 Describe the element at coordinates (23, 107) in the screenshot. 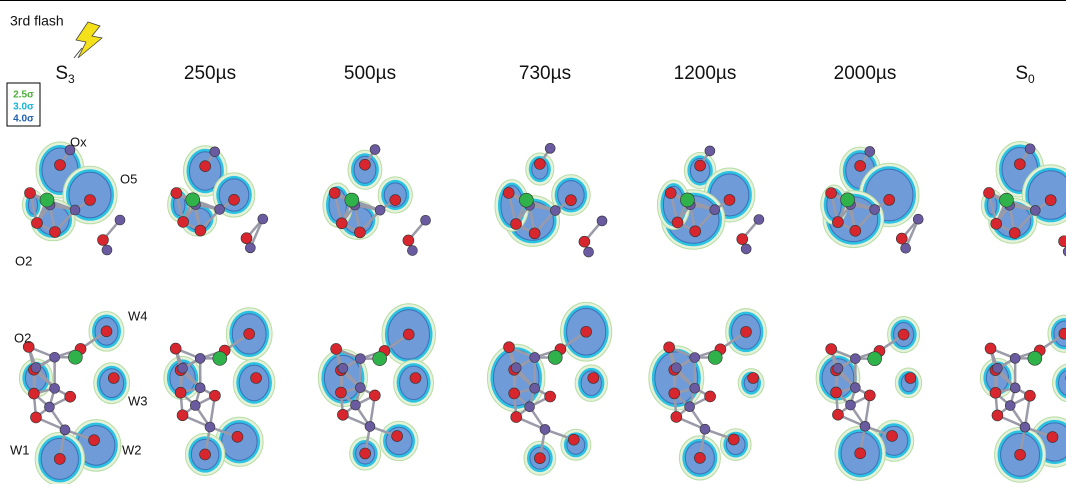

I see `legend-label: 3.0σ` at that location.